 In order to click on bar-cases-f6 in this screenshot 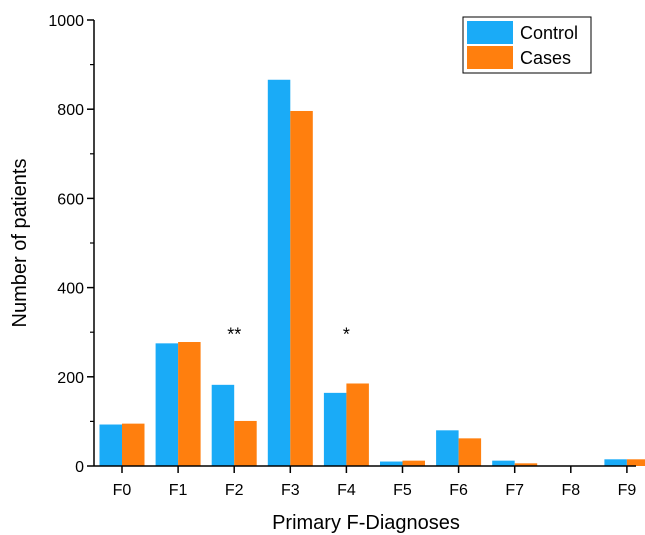, I will do `click(470, 452)`.